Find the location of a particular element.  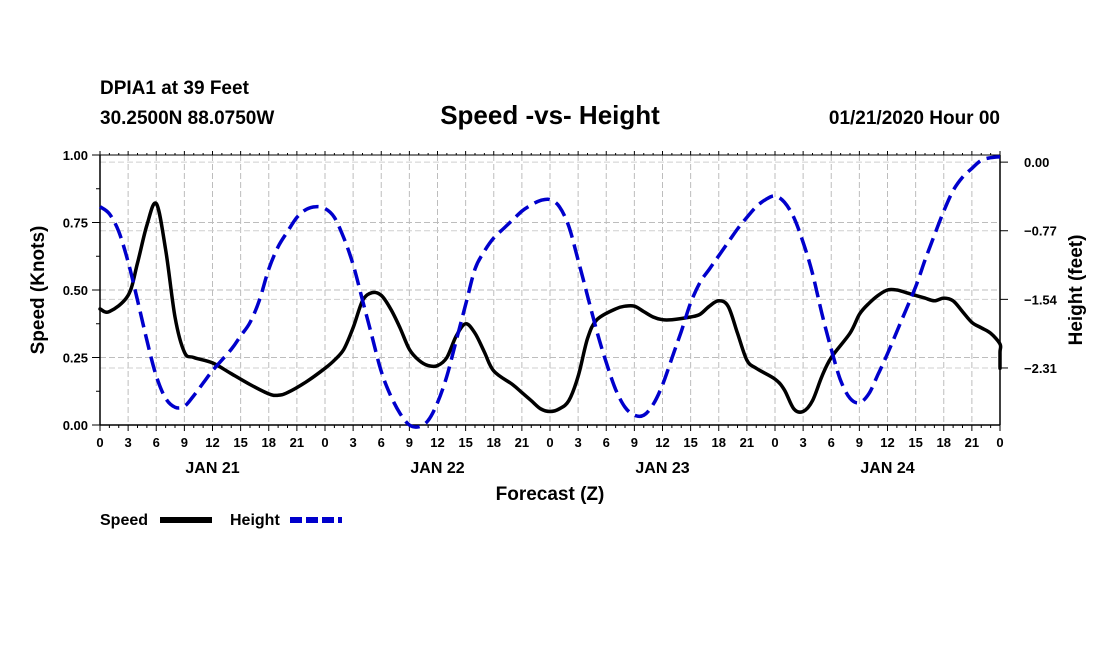

y-tick-label: 0.25 is located at coordinates (75, 358).